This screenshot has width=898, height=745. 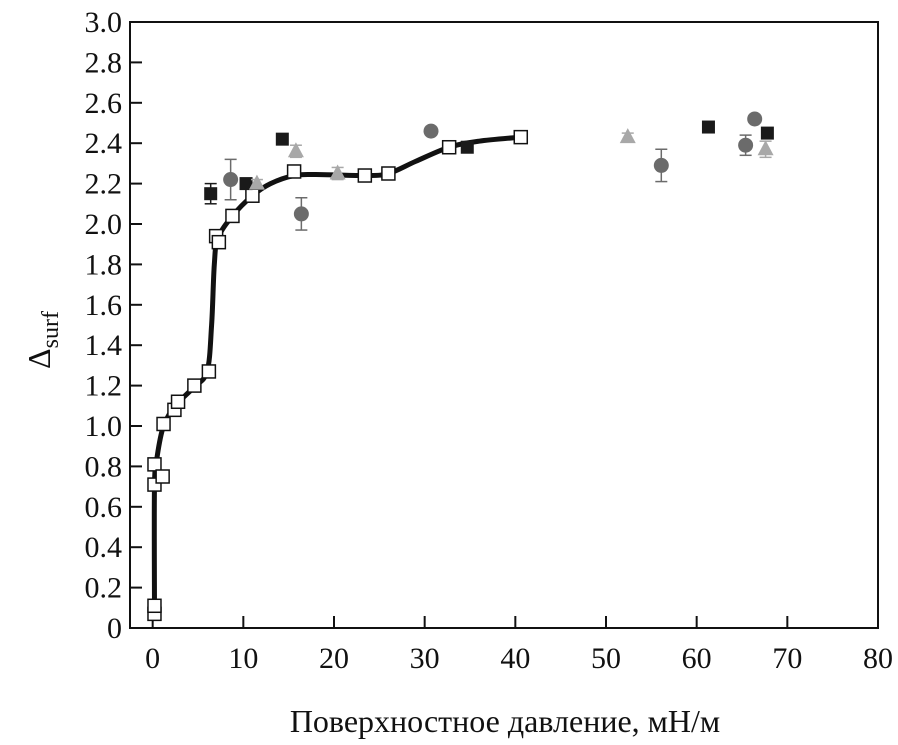 What do you see at coordinates (104, 345) in the screenshot?
I see `y-tick-label: 1.4` at bounding box center [104, 345].